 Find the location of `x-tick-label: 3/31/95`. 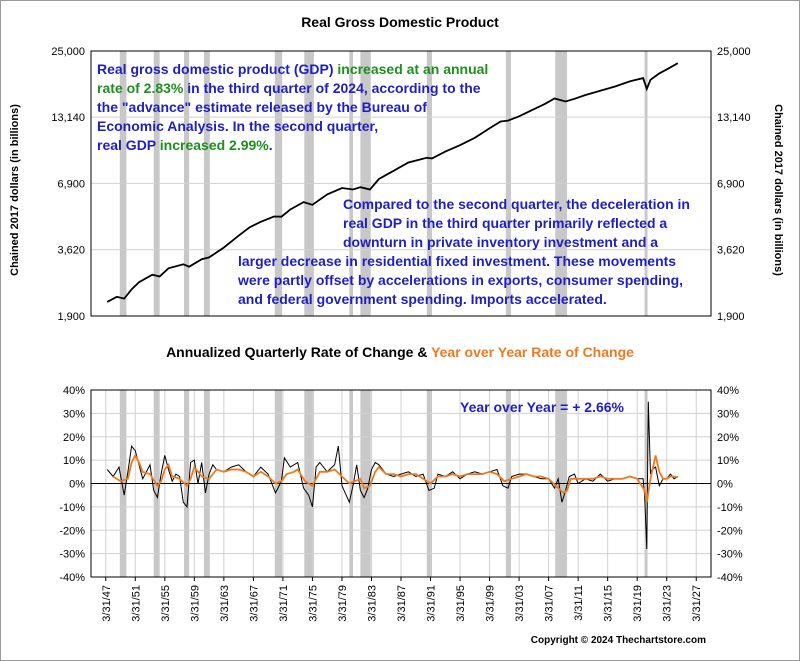

x-tick-label: 3/31/95 is located at coordinates (461, 603).